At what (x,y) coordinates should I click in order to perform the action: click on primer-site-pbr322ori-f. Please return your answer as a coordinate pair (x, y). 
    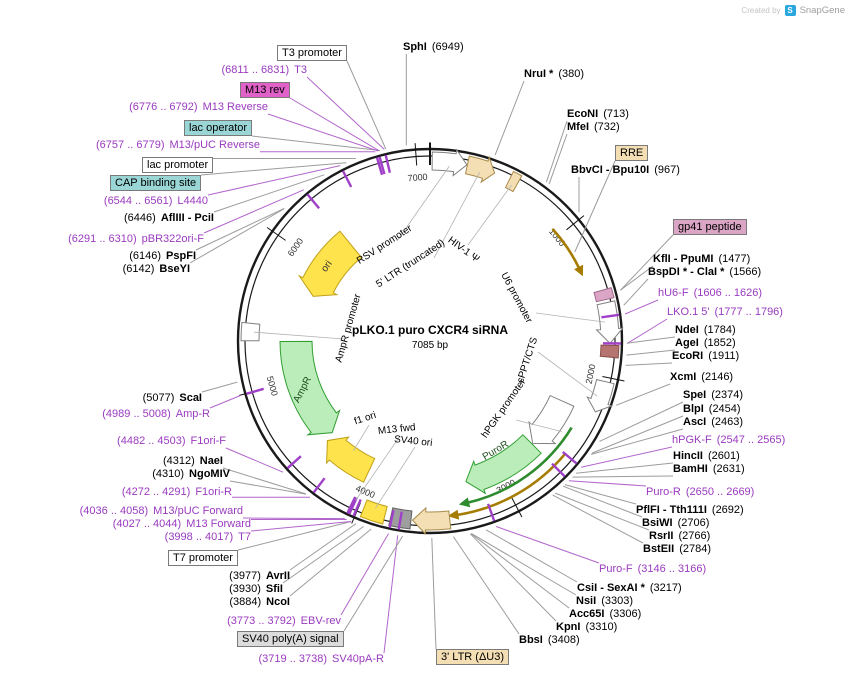
    Looking at the image, I should click on (313, 201).